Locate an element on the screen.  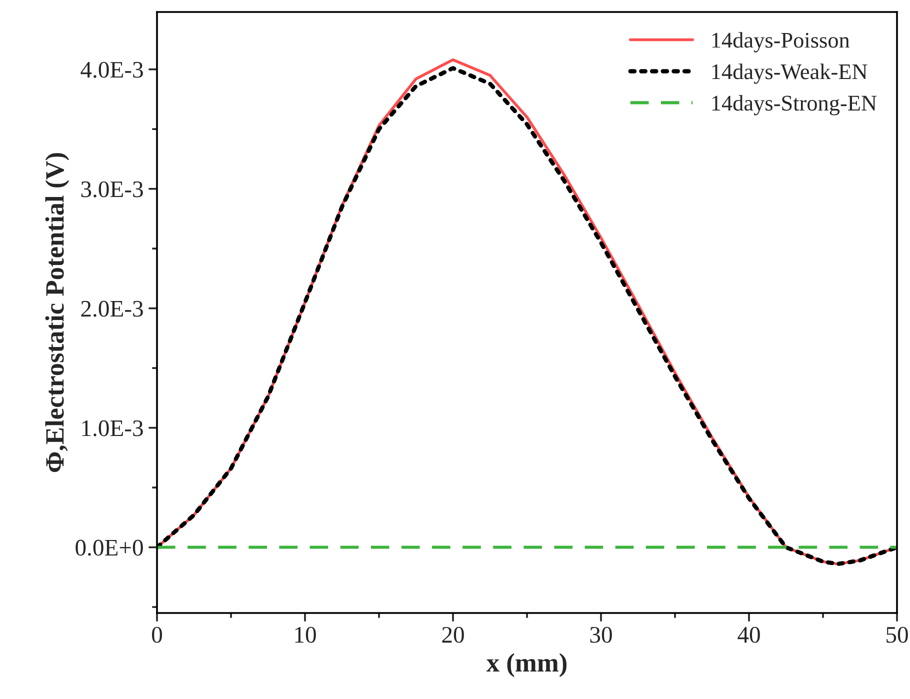
x-tick-label: 10 is located at coordinates (305, 634).